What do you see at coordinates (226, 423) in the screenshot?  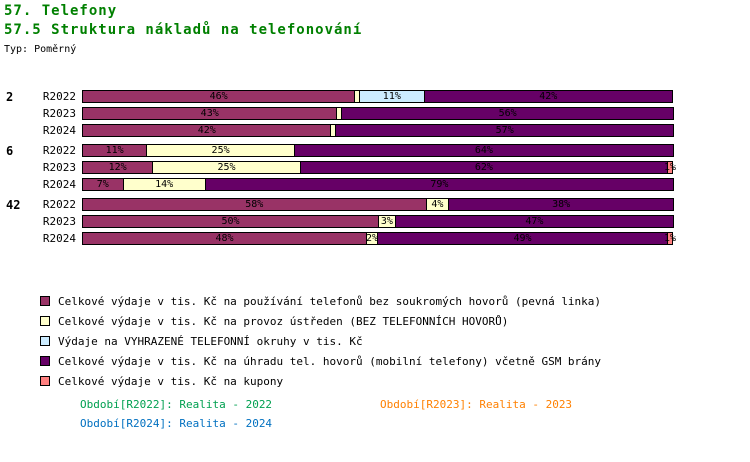 I see `period-legend-value: Realita - 2024` at bounding box center [226, 423].